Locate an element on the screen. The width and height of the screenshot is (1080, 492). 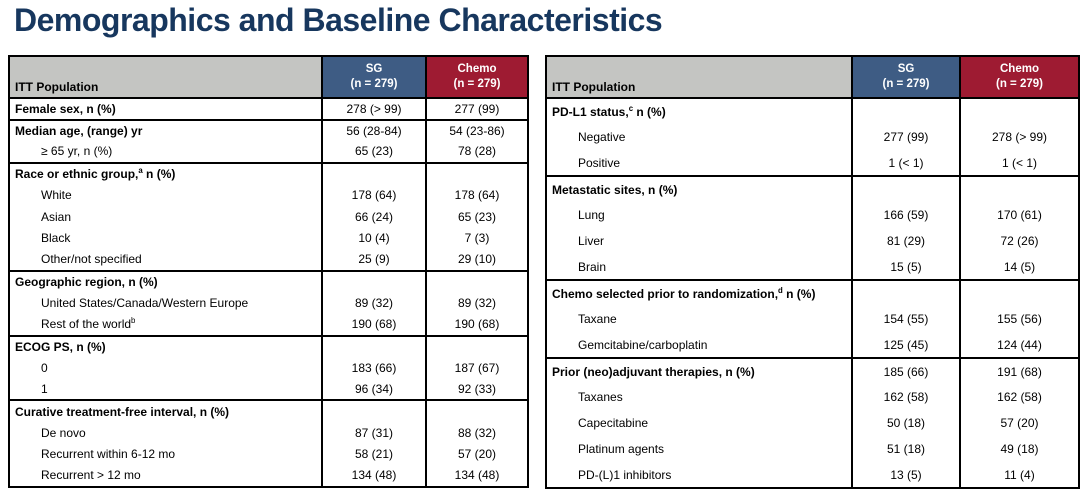
table-row: Lung 166 (59) 170 (61) is located at coordinates (812, 215).